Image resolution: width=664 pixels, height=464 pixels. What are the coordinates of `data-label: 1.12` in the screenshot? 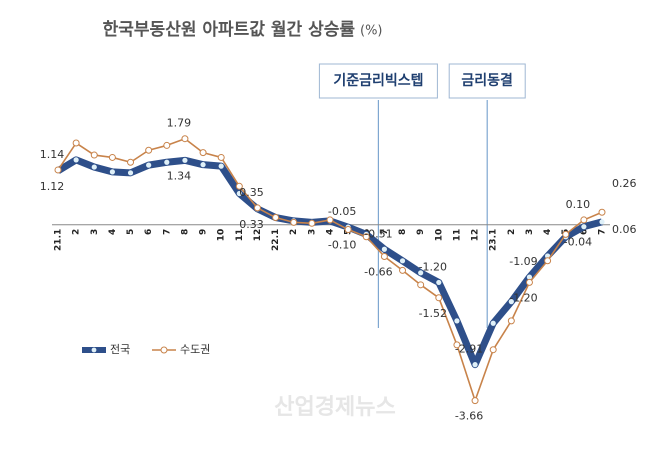 It's located at (52, 186).